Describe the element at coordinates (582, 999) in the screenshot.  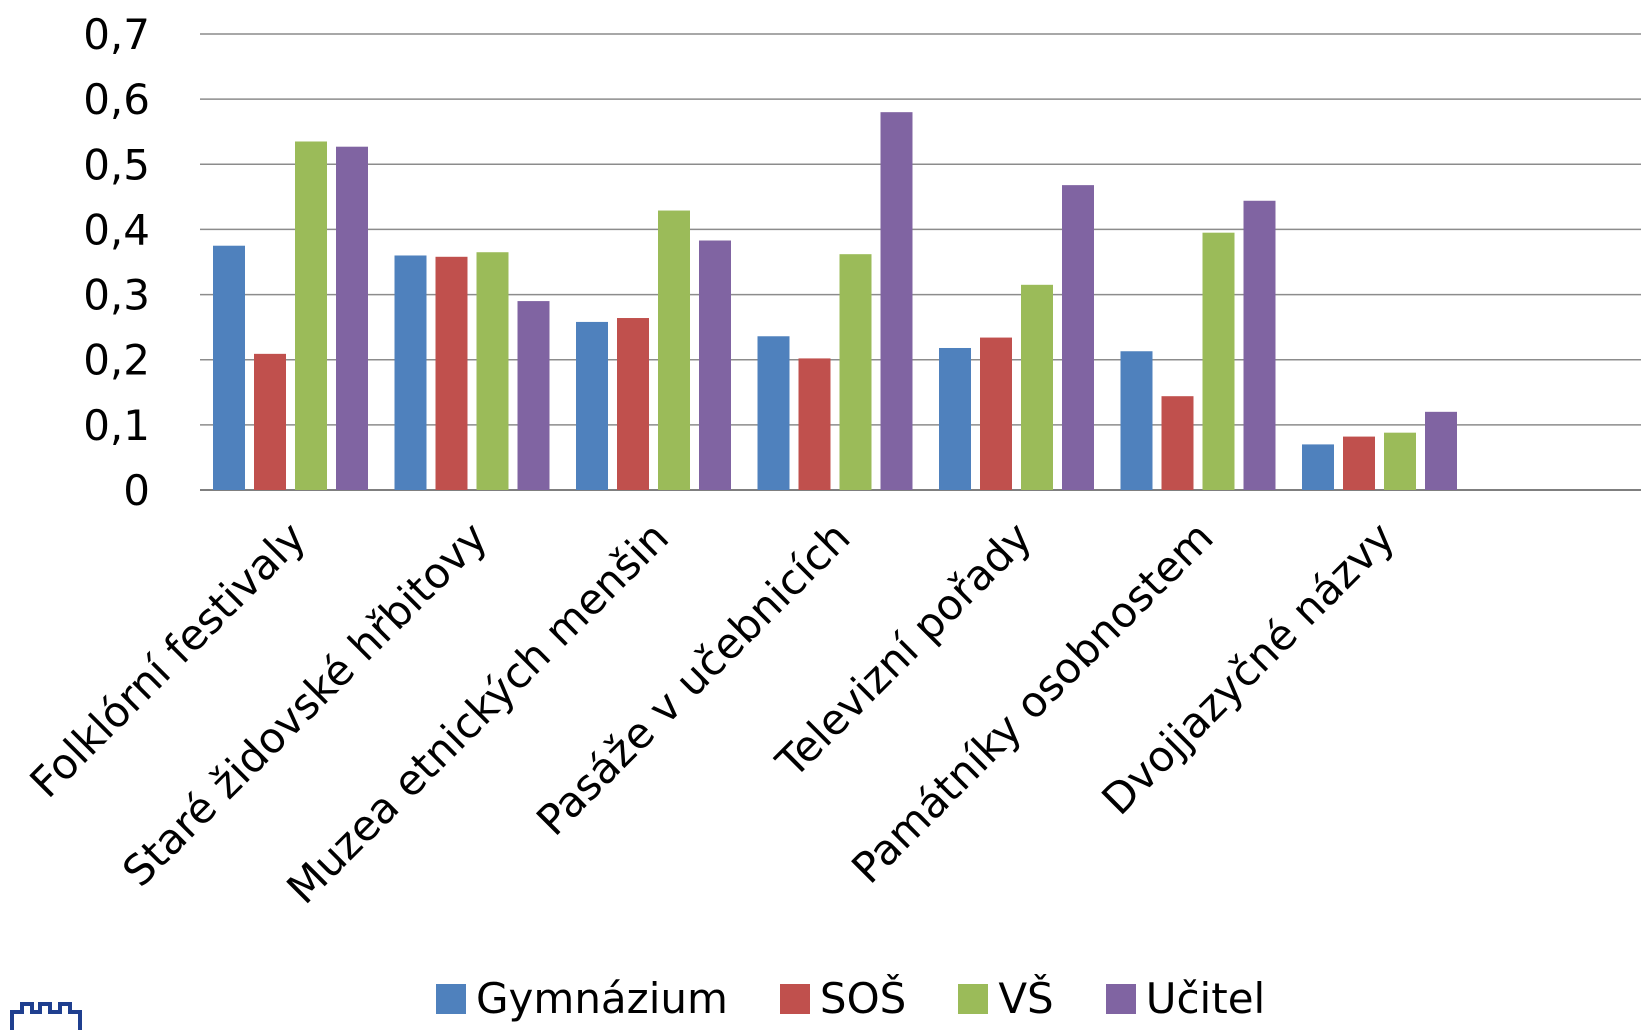
I see `legend-item-gymnazium: Gymnázium` at that location.